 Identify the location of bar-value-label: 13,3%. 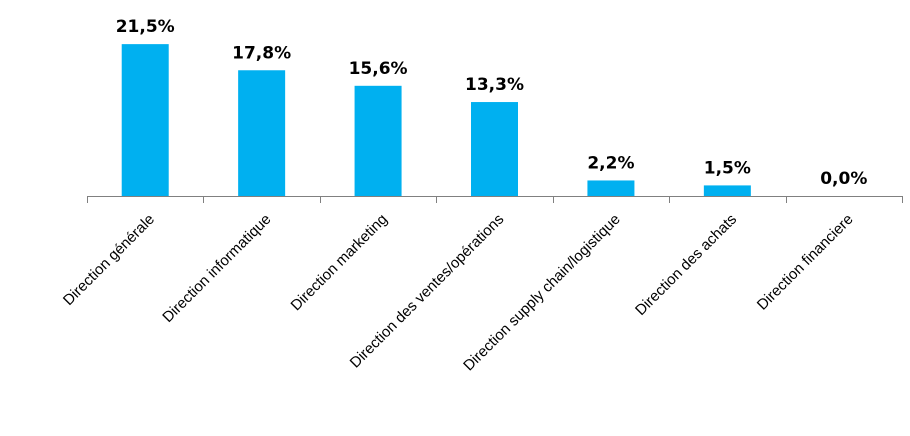
(494, 85).